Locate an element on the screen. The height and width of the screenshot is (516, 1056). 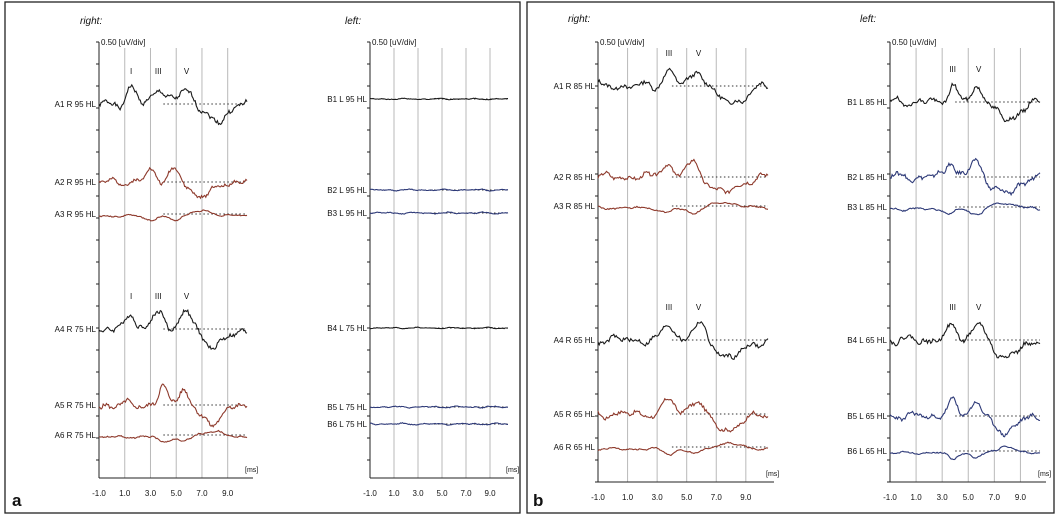
trace-label: B3 L 95 HL is located at coordinates (347, 213).